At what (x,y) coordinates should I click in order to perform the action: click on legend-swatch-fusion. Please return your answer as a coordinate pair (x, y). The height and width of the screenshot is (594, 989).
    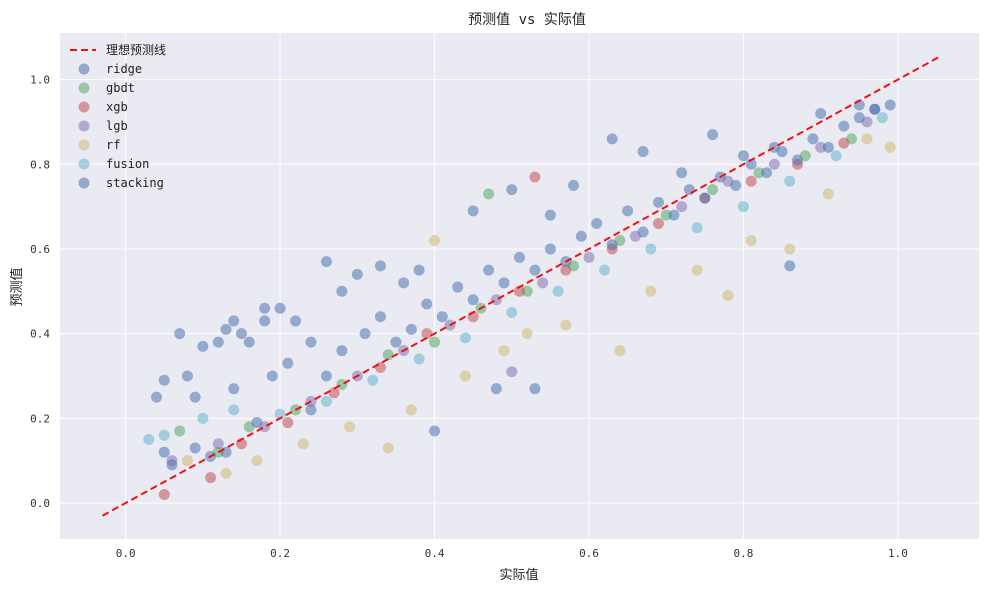
    Looking at the image, I should click on (84, 164).